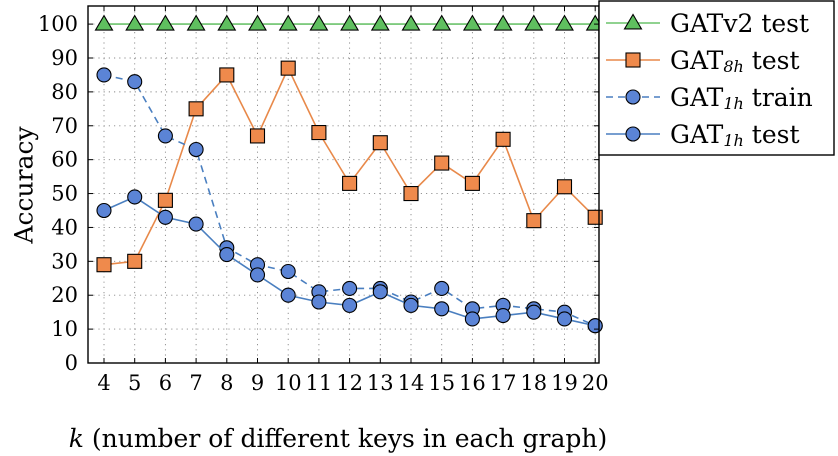  Describe the element at coordinates (733, 140) in the screenshot. I see `legend-label-sub-3: 1h` at that location.